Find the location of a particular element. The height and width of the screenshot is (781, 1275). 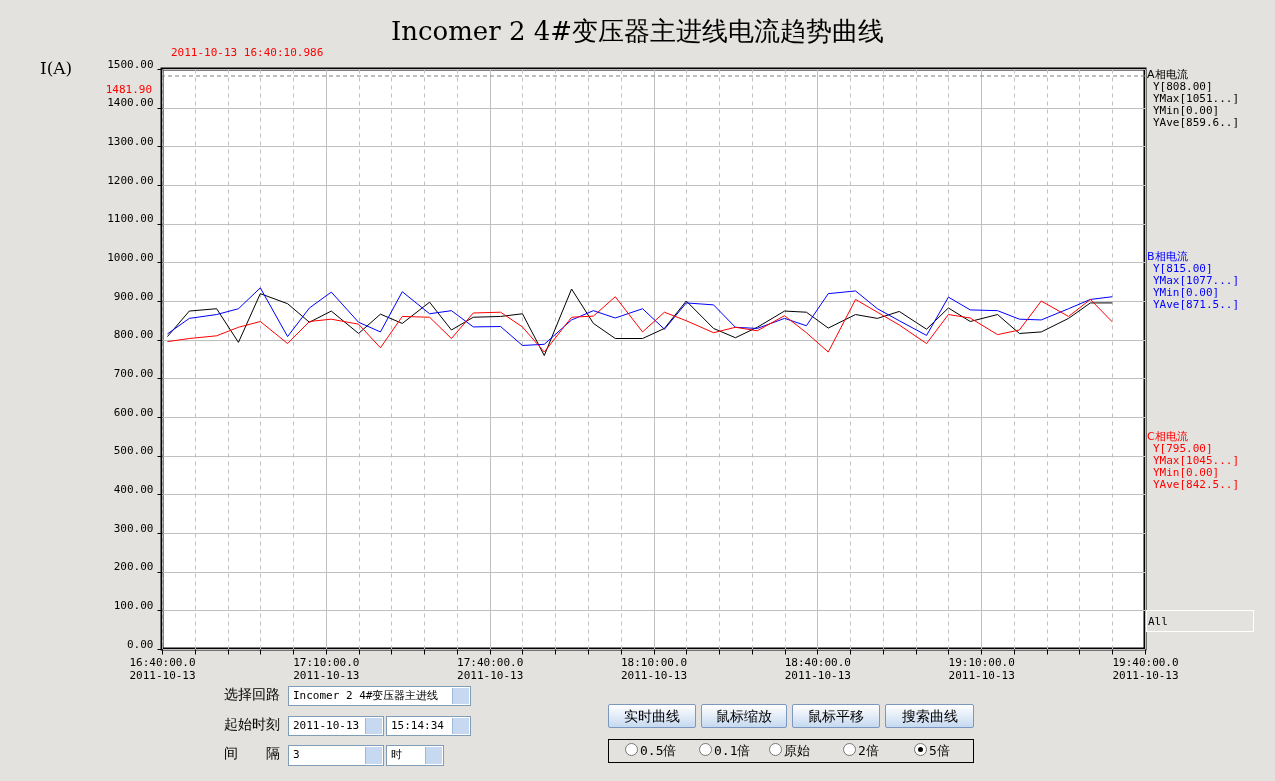

y-tick-label: 300.00 is located at coordinates (133, 528).